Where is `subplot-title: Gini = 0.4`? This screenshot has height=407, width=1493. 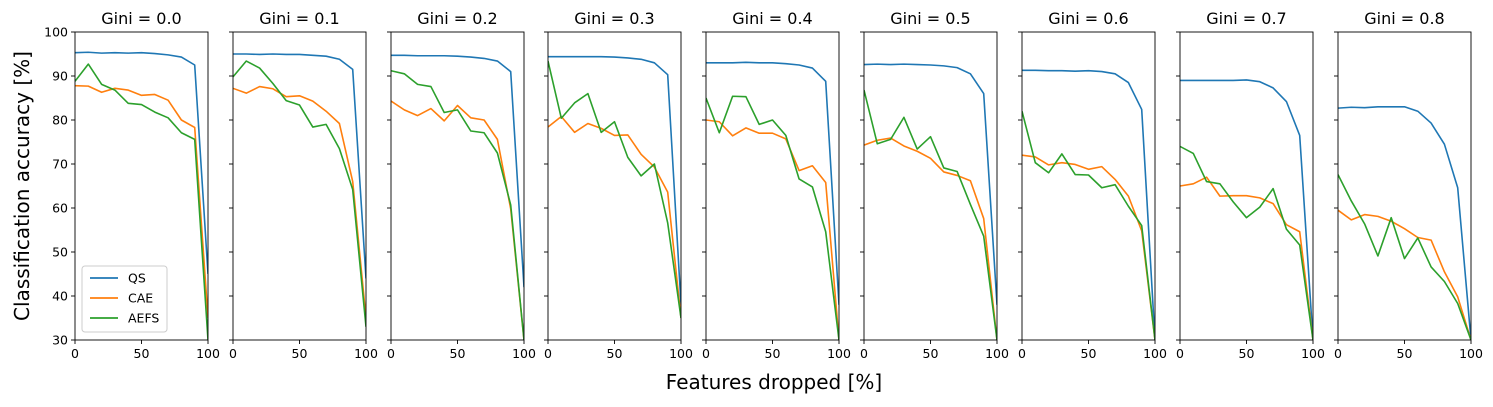
subplot-title: Gini = 0.4 is located at coordinates (772, 18).